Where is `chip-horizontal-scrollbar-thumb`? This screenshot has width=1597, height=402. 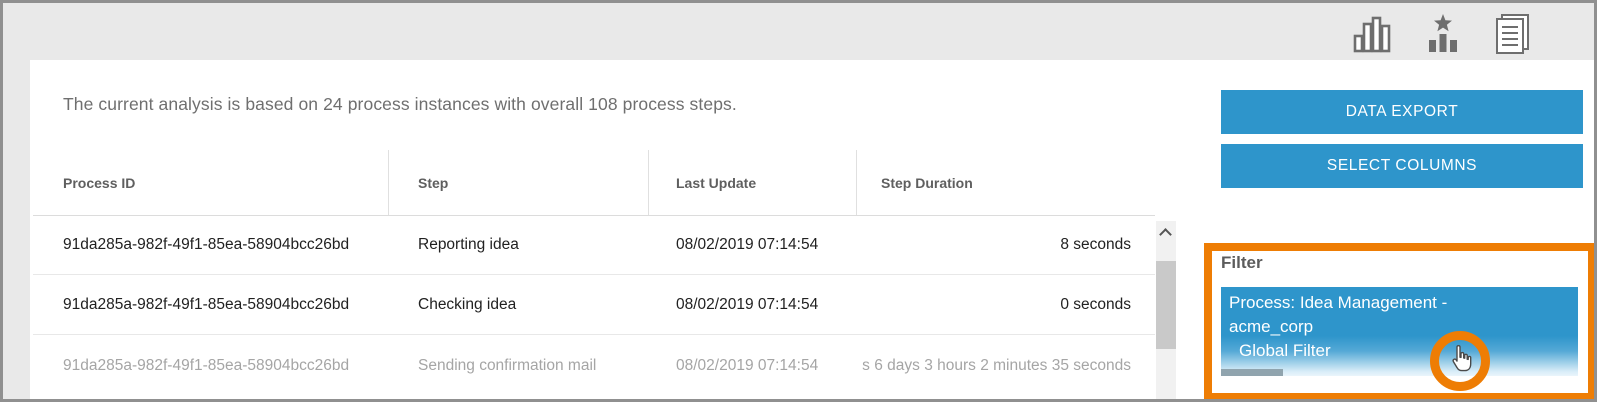
chip-horizontal-scrollbar-thumb is located at coordinates (1252, 372).